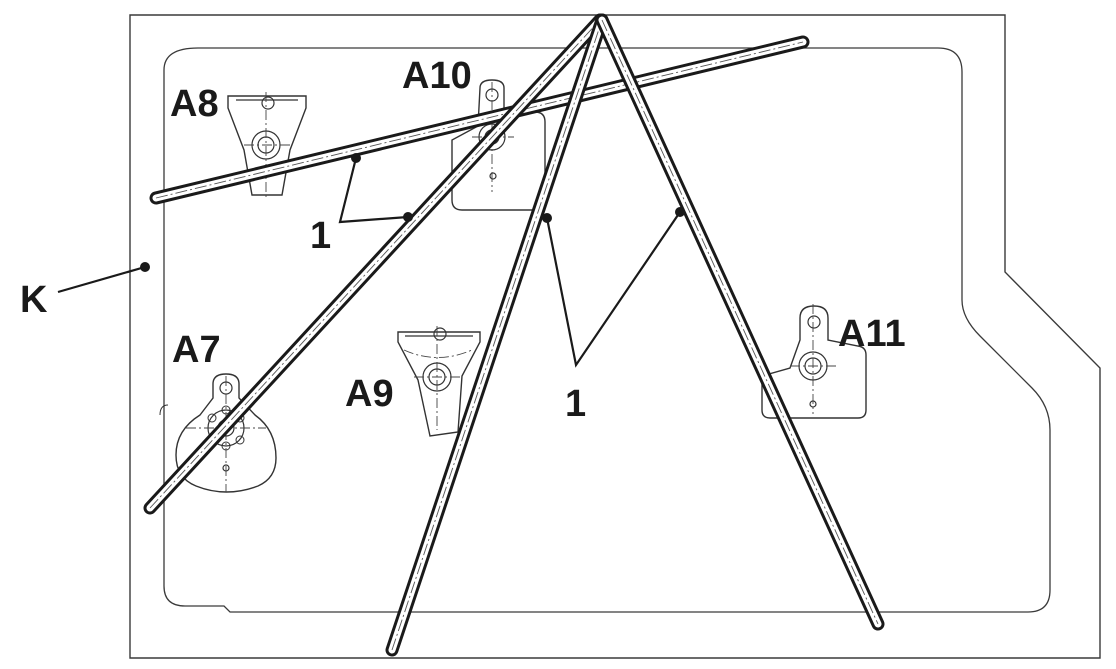 Image resolution: width=1116 pixels, height=669 pixels. I want to click on bracket-a9, so click(439, 381).